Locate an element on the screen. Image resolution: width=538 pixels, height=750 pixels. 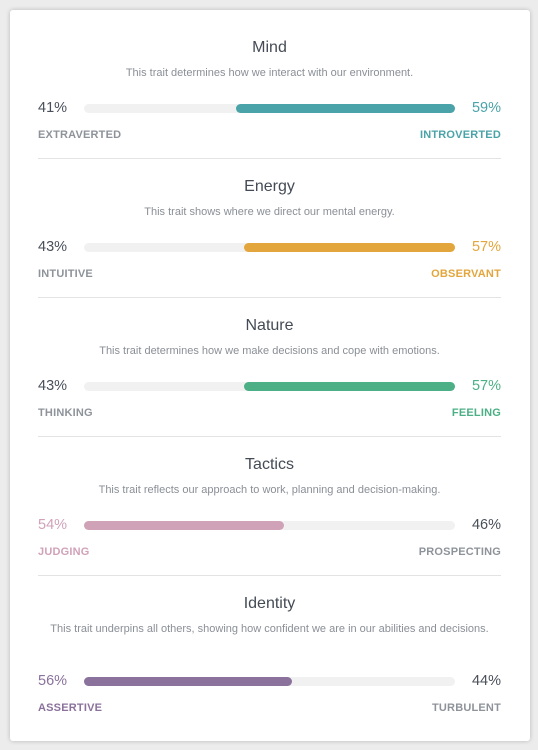
right-label: PROSPECTING is located at coordinates (459, 552).